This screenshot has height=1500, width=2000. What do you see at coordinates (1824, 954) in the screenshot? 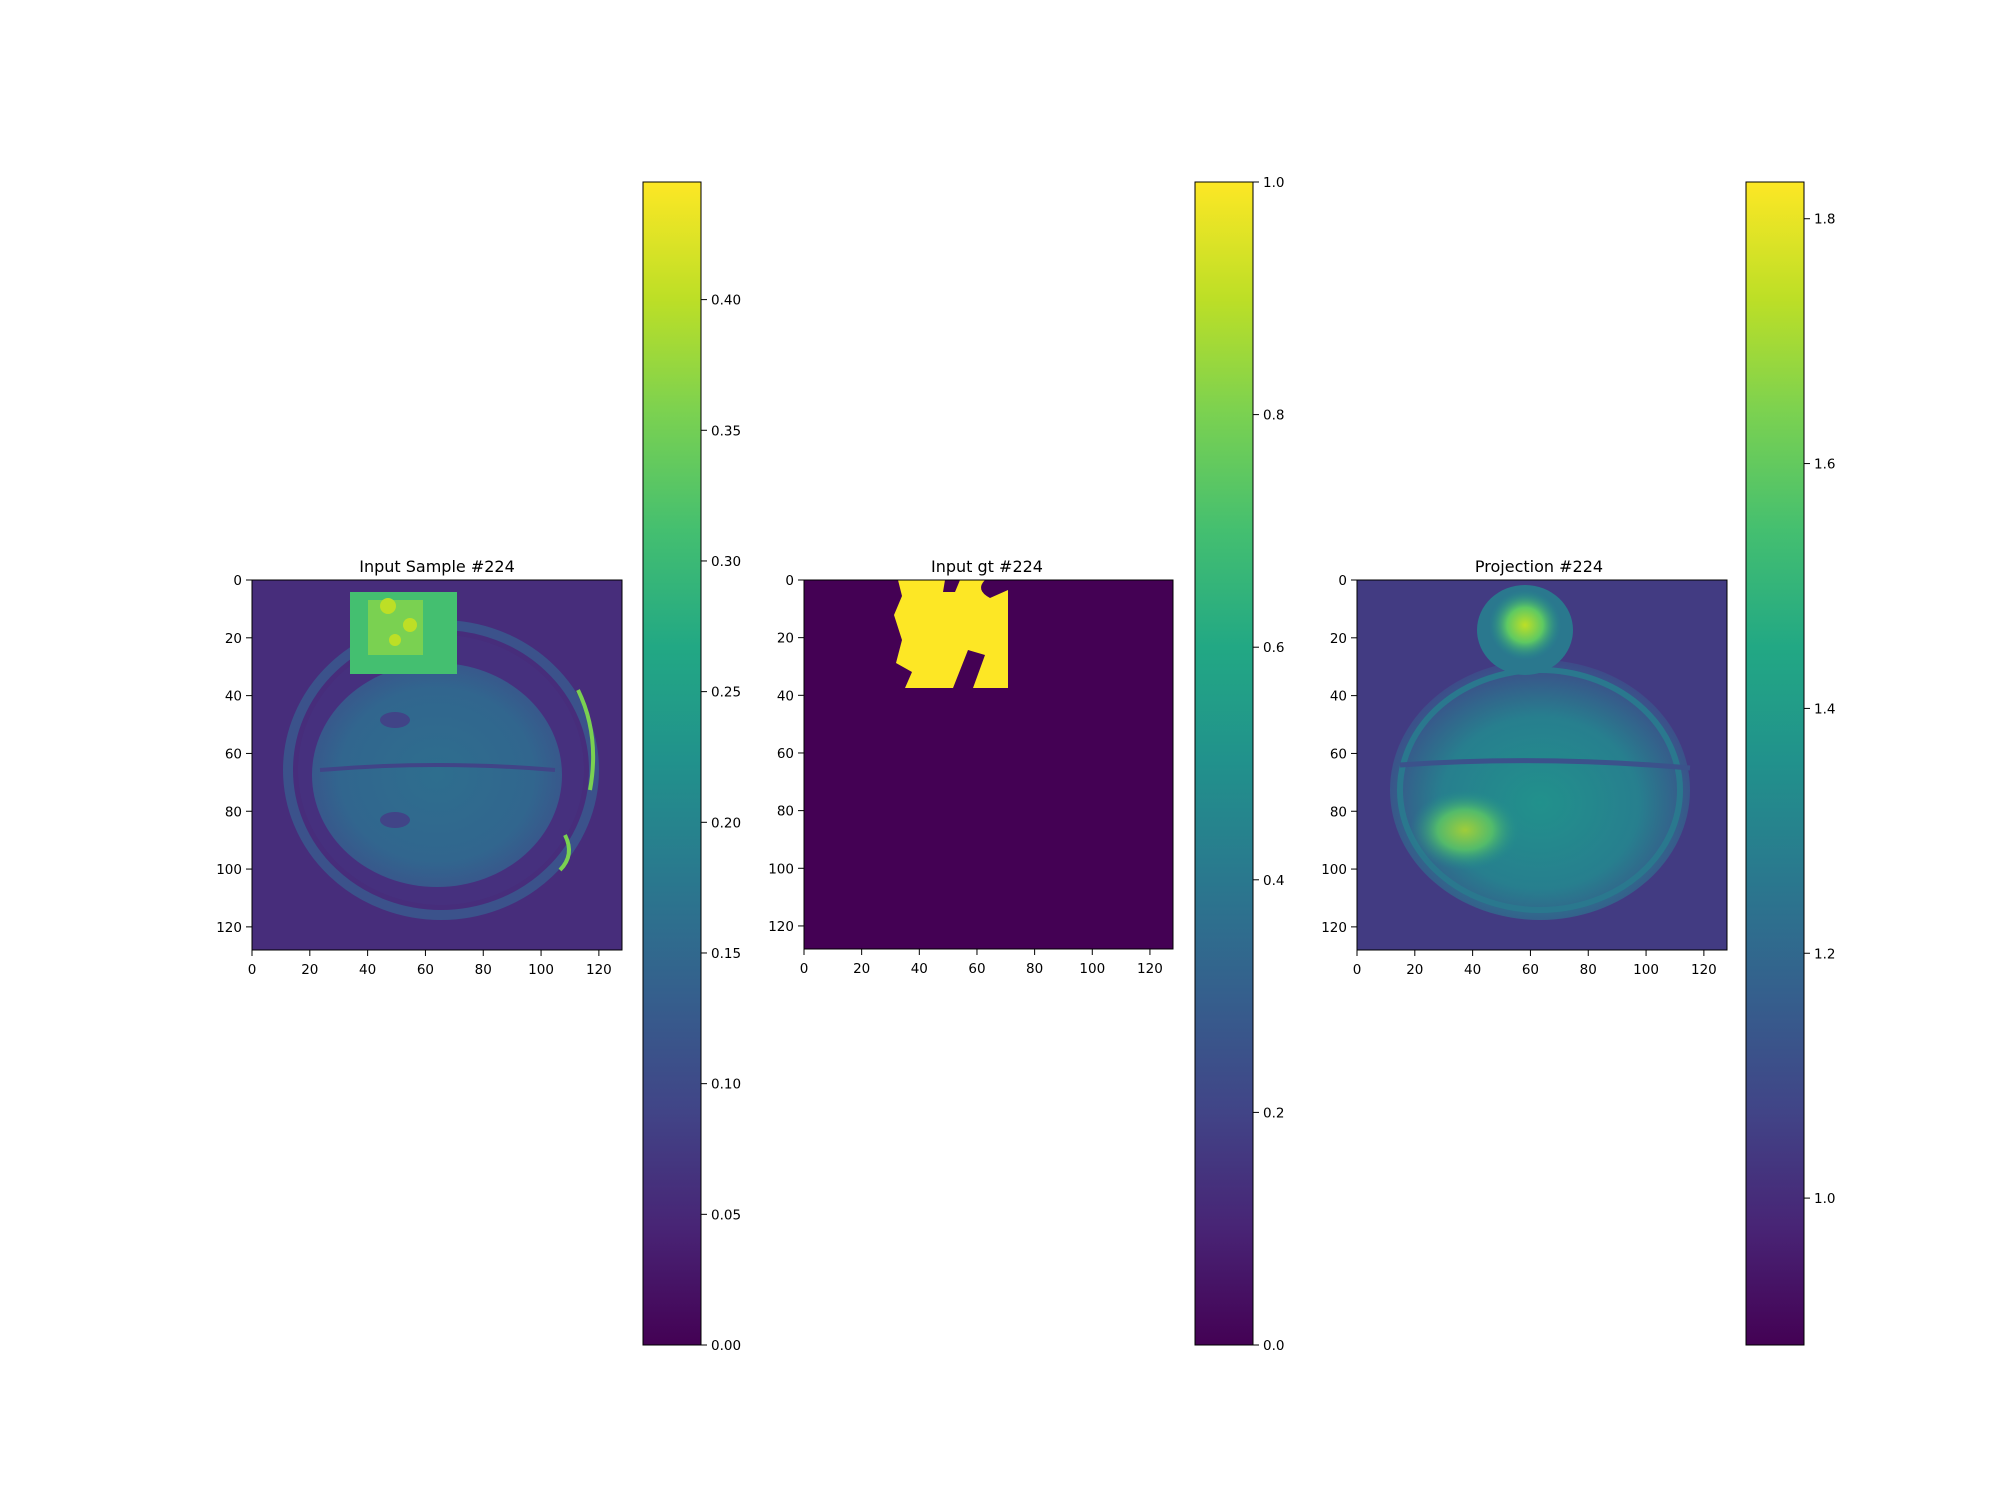
I see `colorbar-tick-label: 1.2` at bounding box center [1824, 954].